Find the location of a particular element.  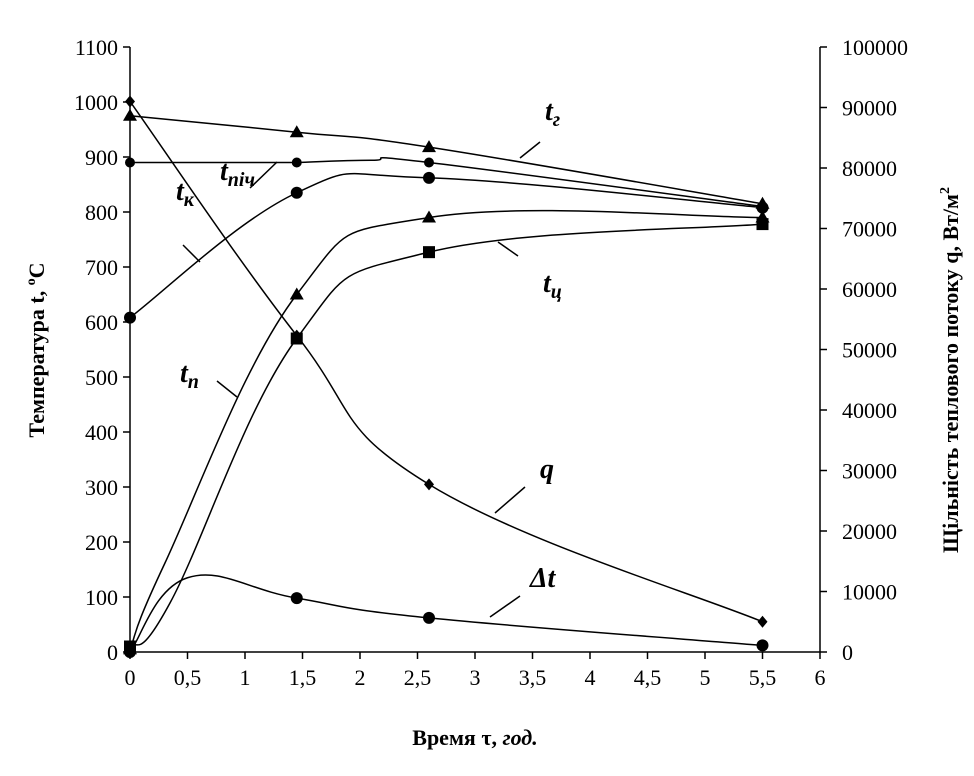

y-right-tick-label: 40000 is located at coordinates (869, 410).